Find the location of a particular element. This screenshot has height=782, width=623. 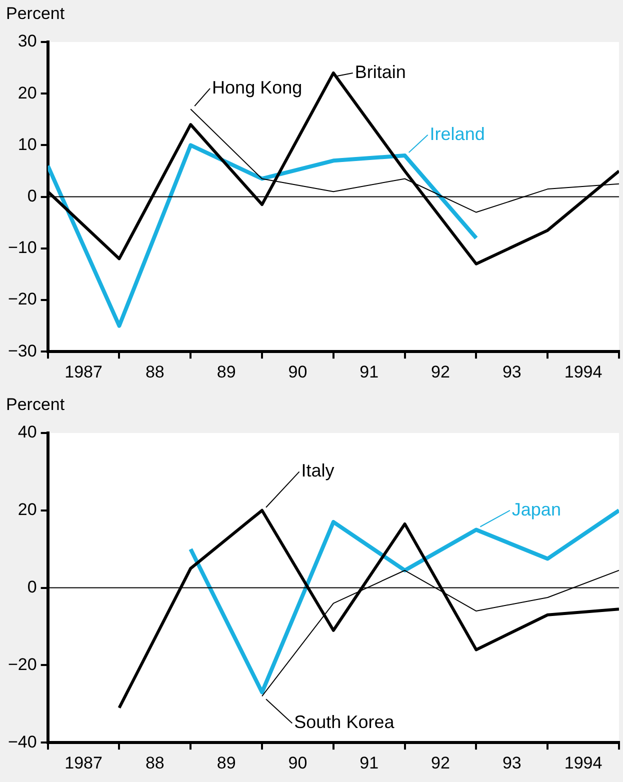

y-tick-label: 30 is located at coordinates (27, 41).